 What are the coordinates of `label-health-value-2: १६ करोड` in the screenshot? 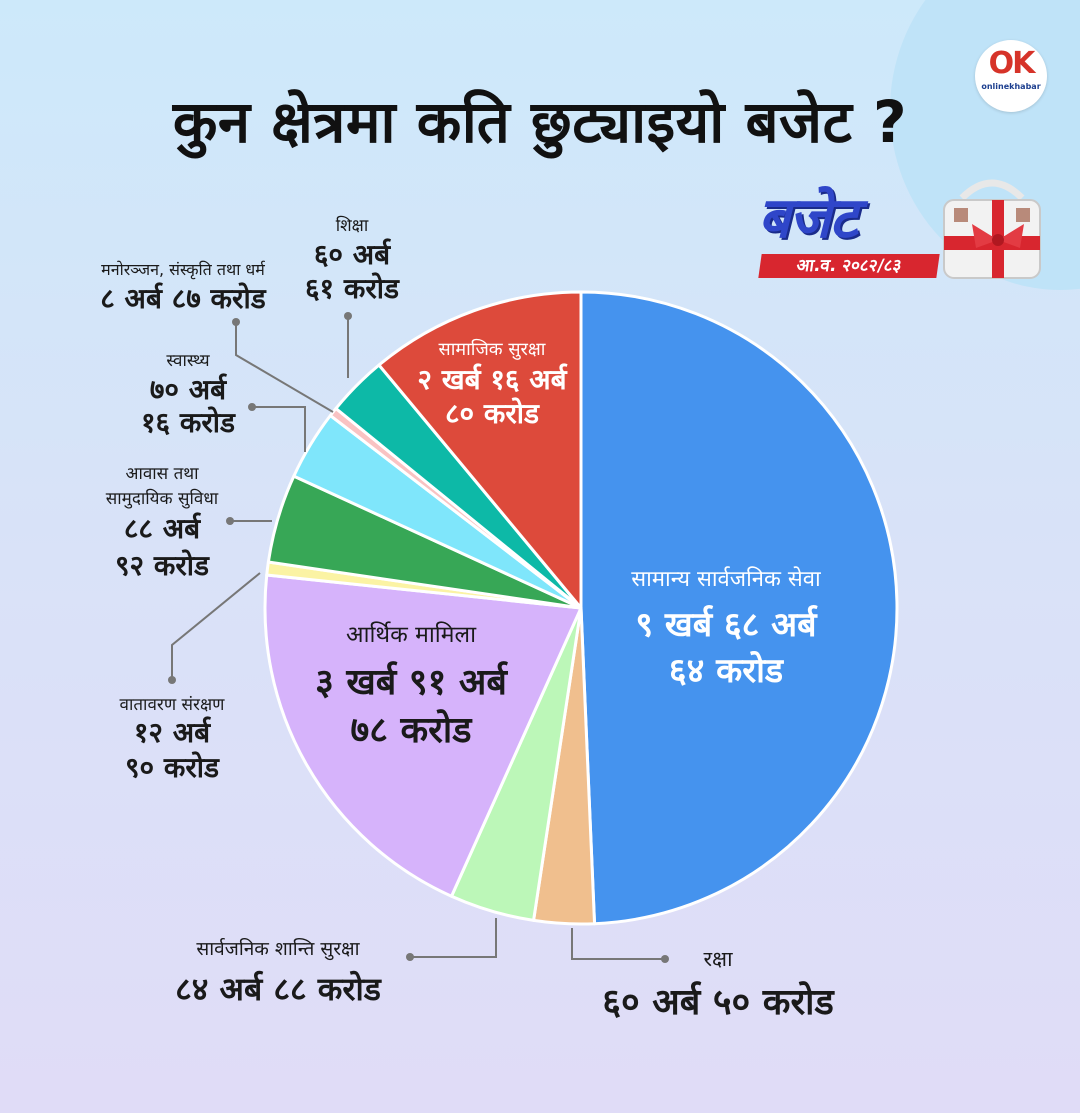 It's located at (188, 422).